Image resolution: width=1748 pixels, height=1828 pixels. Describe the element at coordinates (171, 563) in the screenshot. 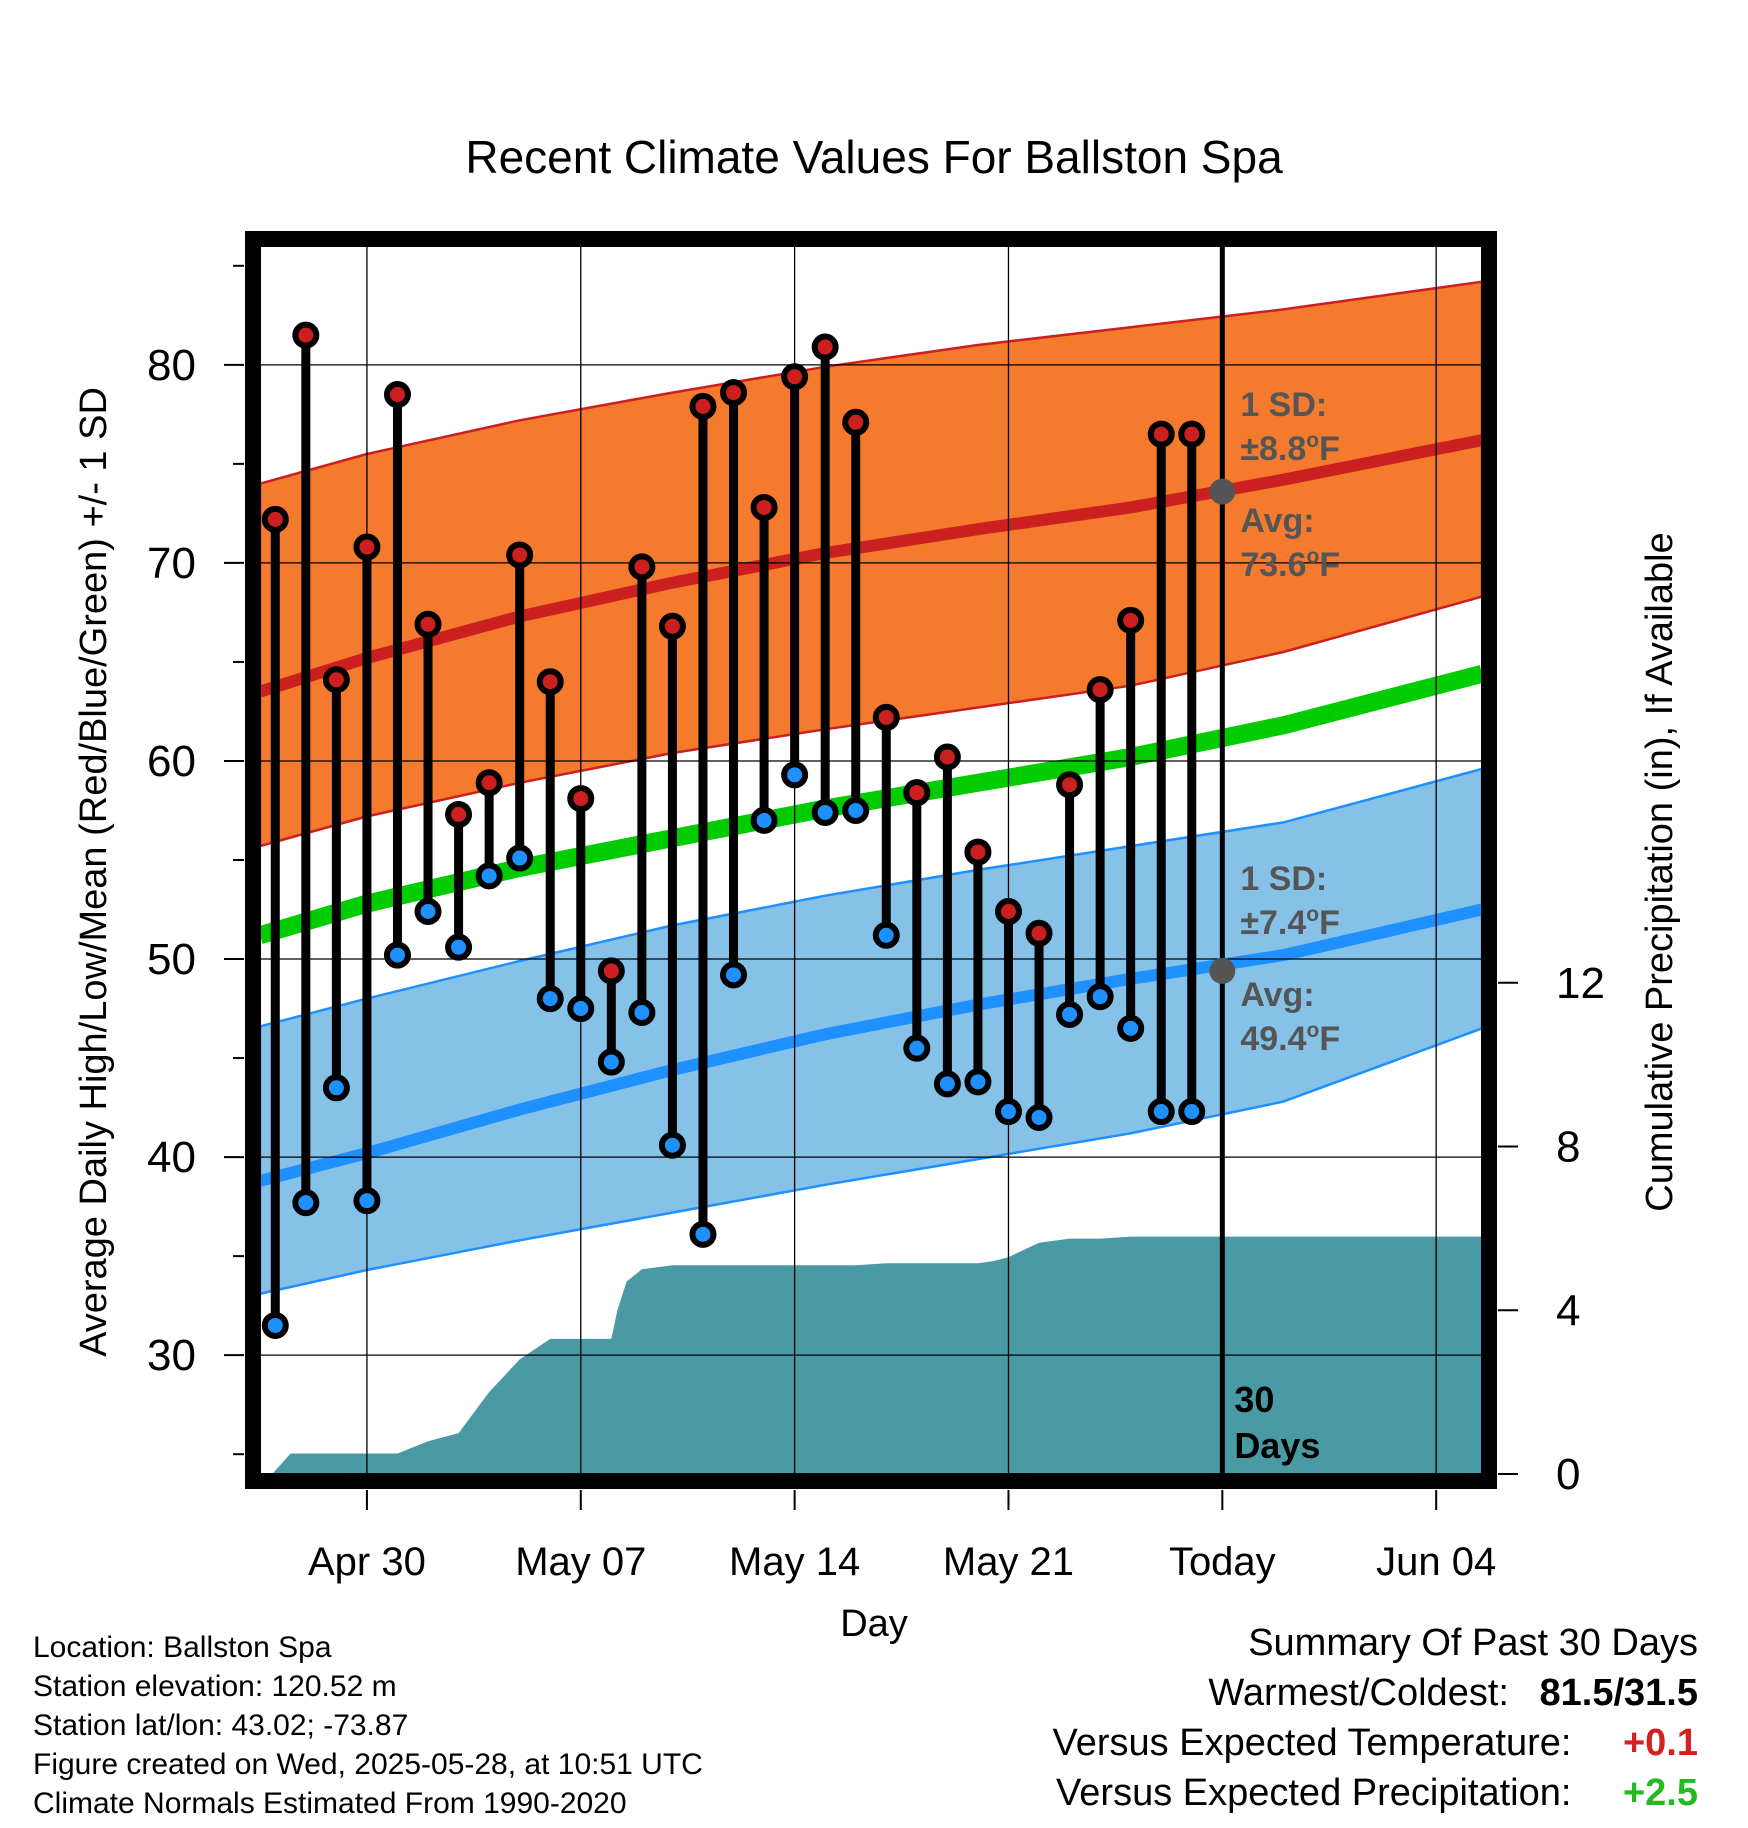

I see `y-tick-label: 70` at that location.